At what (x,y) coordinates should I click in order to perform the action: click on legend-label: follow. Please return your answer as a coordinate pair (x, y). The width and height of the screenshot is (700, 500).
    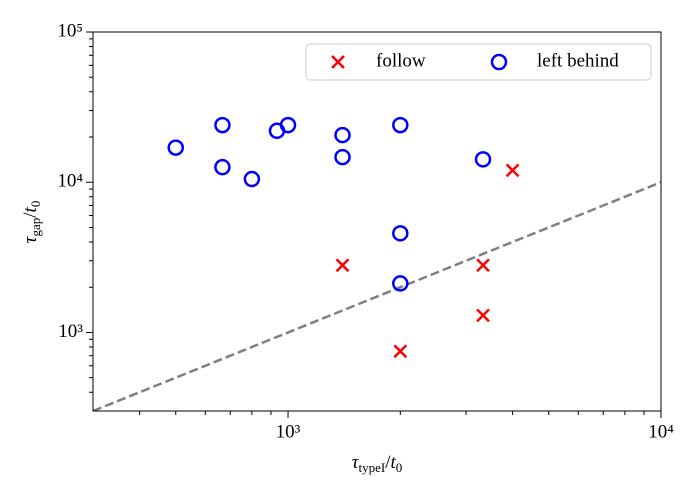
    Looking at the image, I should click on (401, 60).